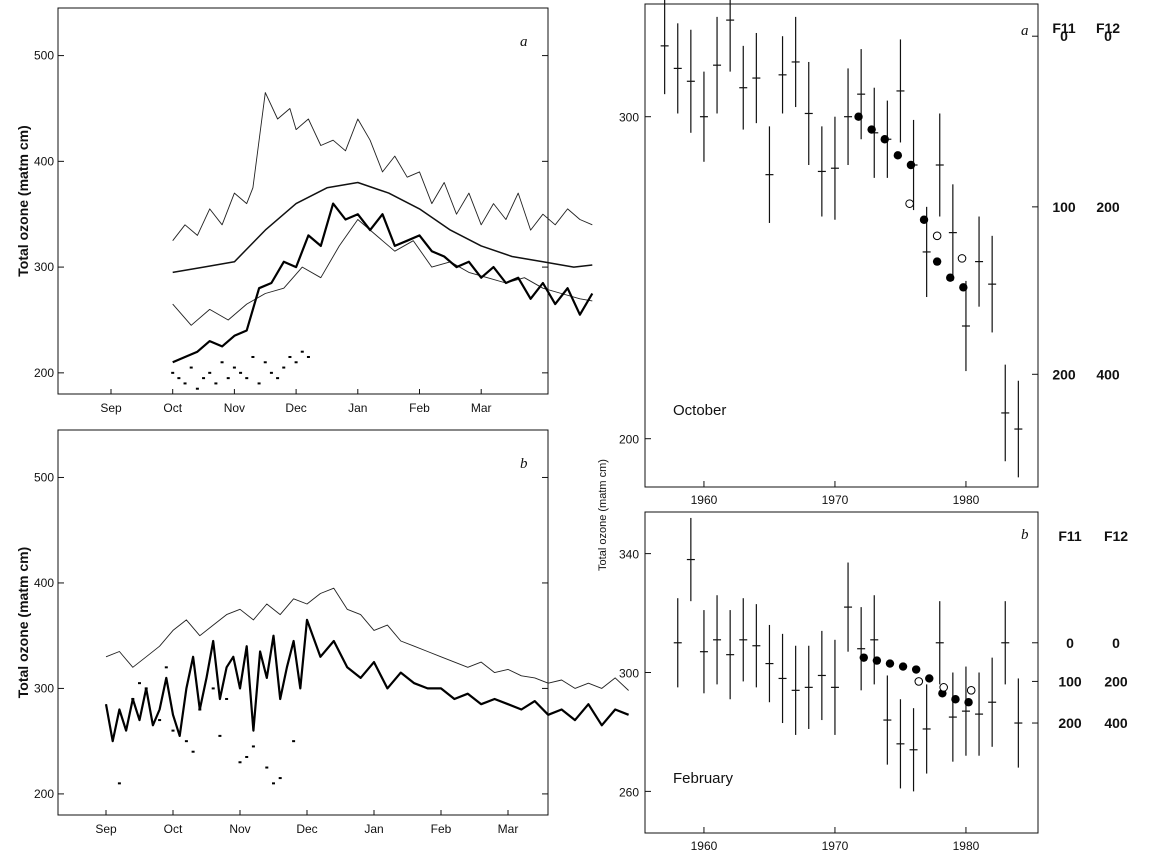  Describe the element at coordinates (419, 408) in the screenshot. I see `x-tick-label: Feb` at that location.